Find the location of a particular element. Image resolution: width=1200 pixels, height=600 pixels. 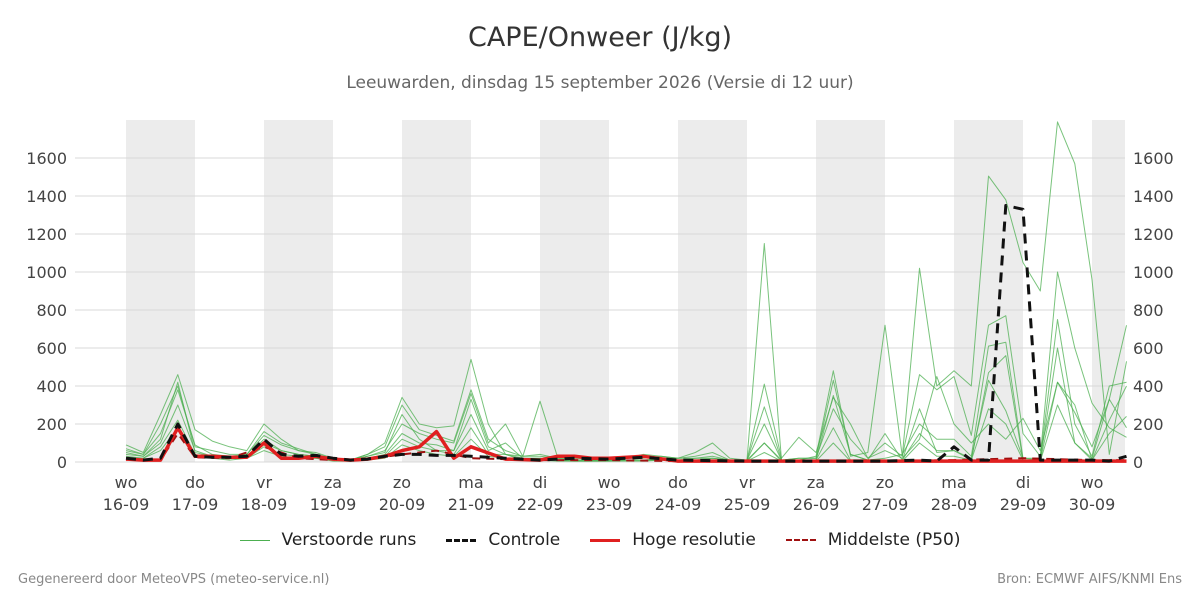

y-tick-label-right: 0 is located at coordinates (1138, 462).